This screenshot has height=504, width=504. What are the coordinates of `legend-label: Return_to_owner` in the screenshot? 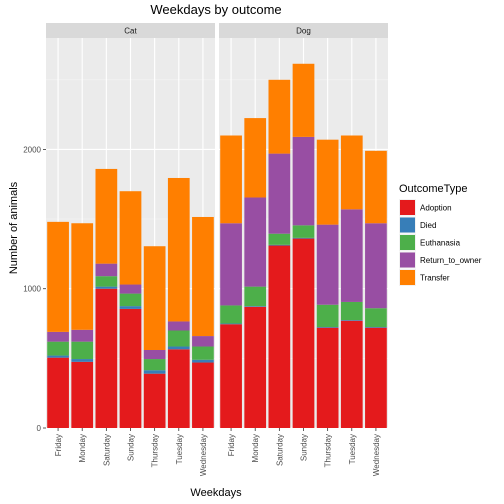 It's located at (451, 260).